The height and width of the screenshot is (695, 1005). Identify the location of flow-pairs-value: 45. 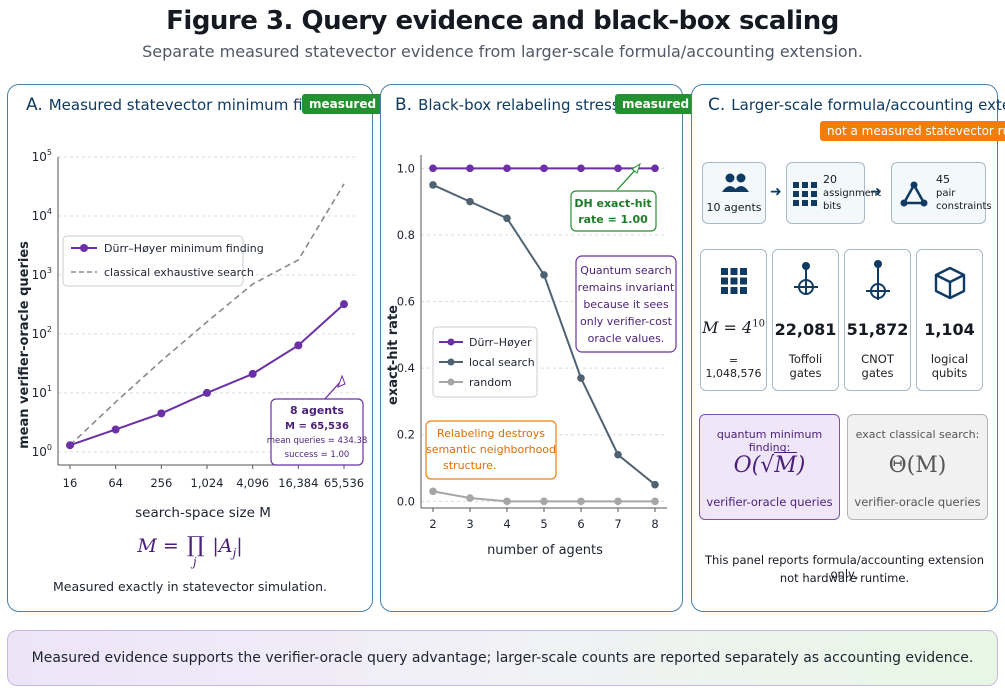
(943, 179).